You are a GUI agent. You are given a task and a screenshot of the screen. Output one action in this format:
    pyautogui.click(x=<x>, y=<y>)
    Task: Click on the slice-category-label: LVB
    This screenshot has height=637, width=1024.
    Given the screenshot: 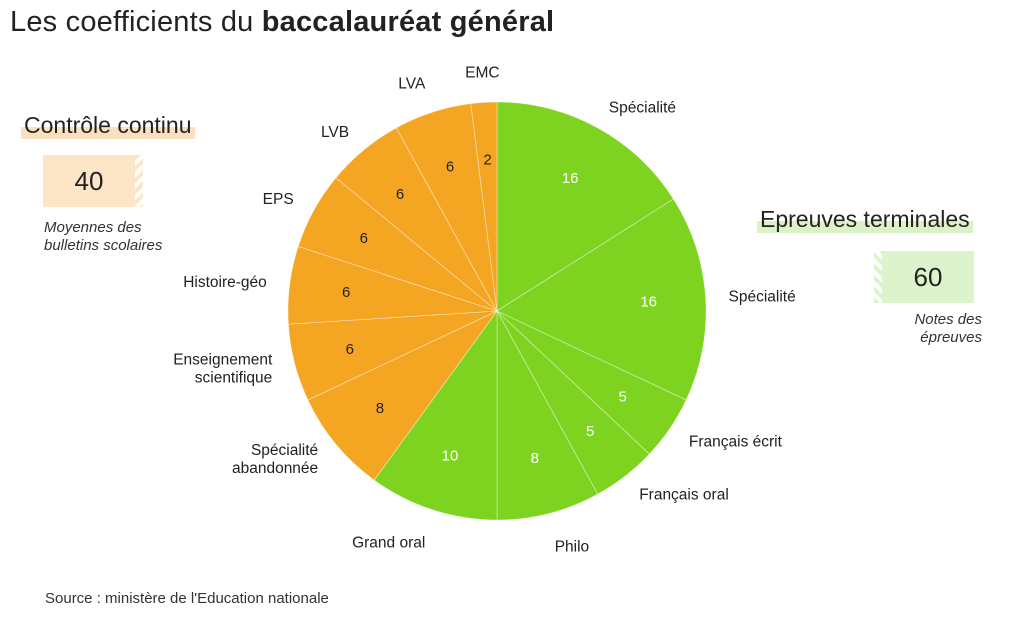 What is the action you would take?
    pyautogui.click(x=335, y=132)
    